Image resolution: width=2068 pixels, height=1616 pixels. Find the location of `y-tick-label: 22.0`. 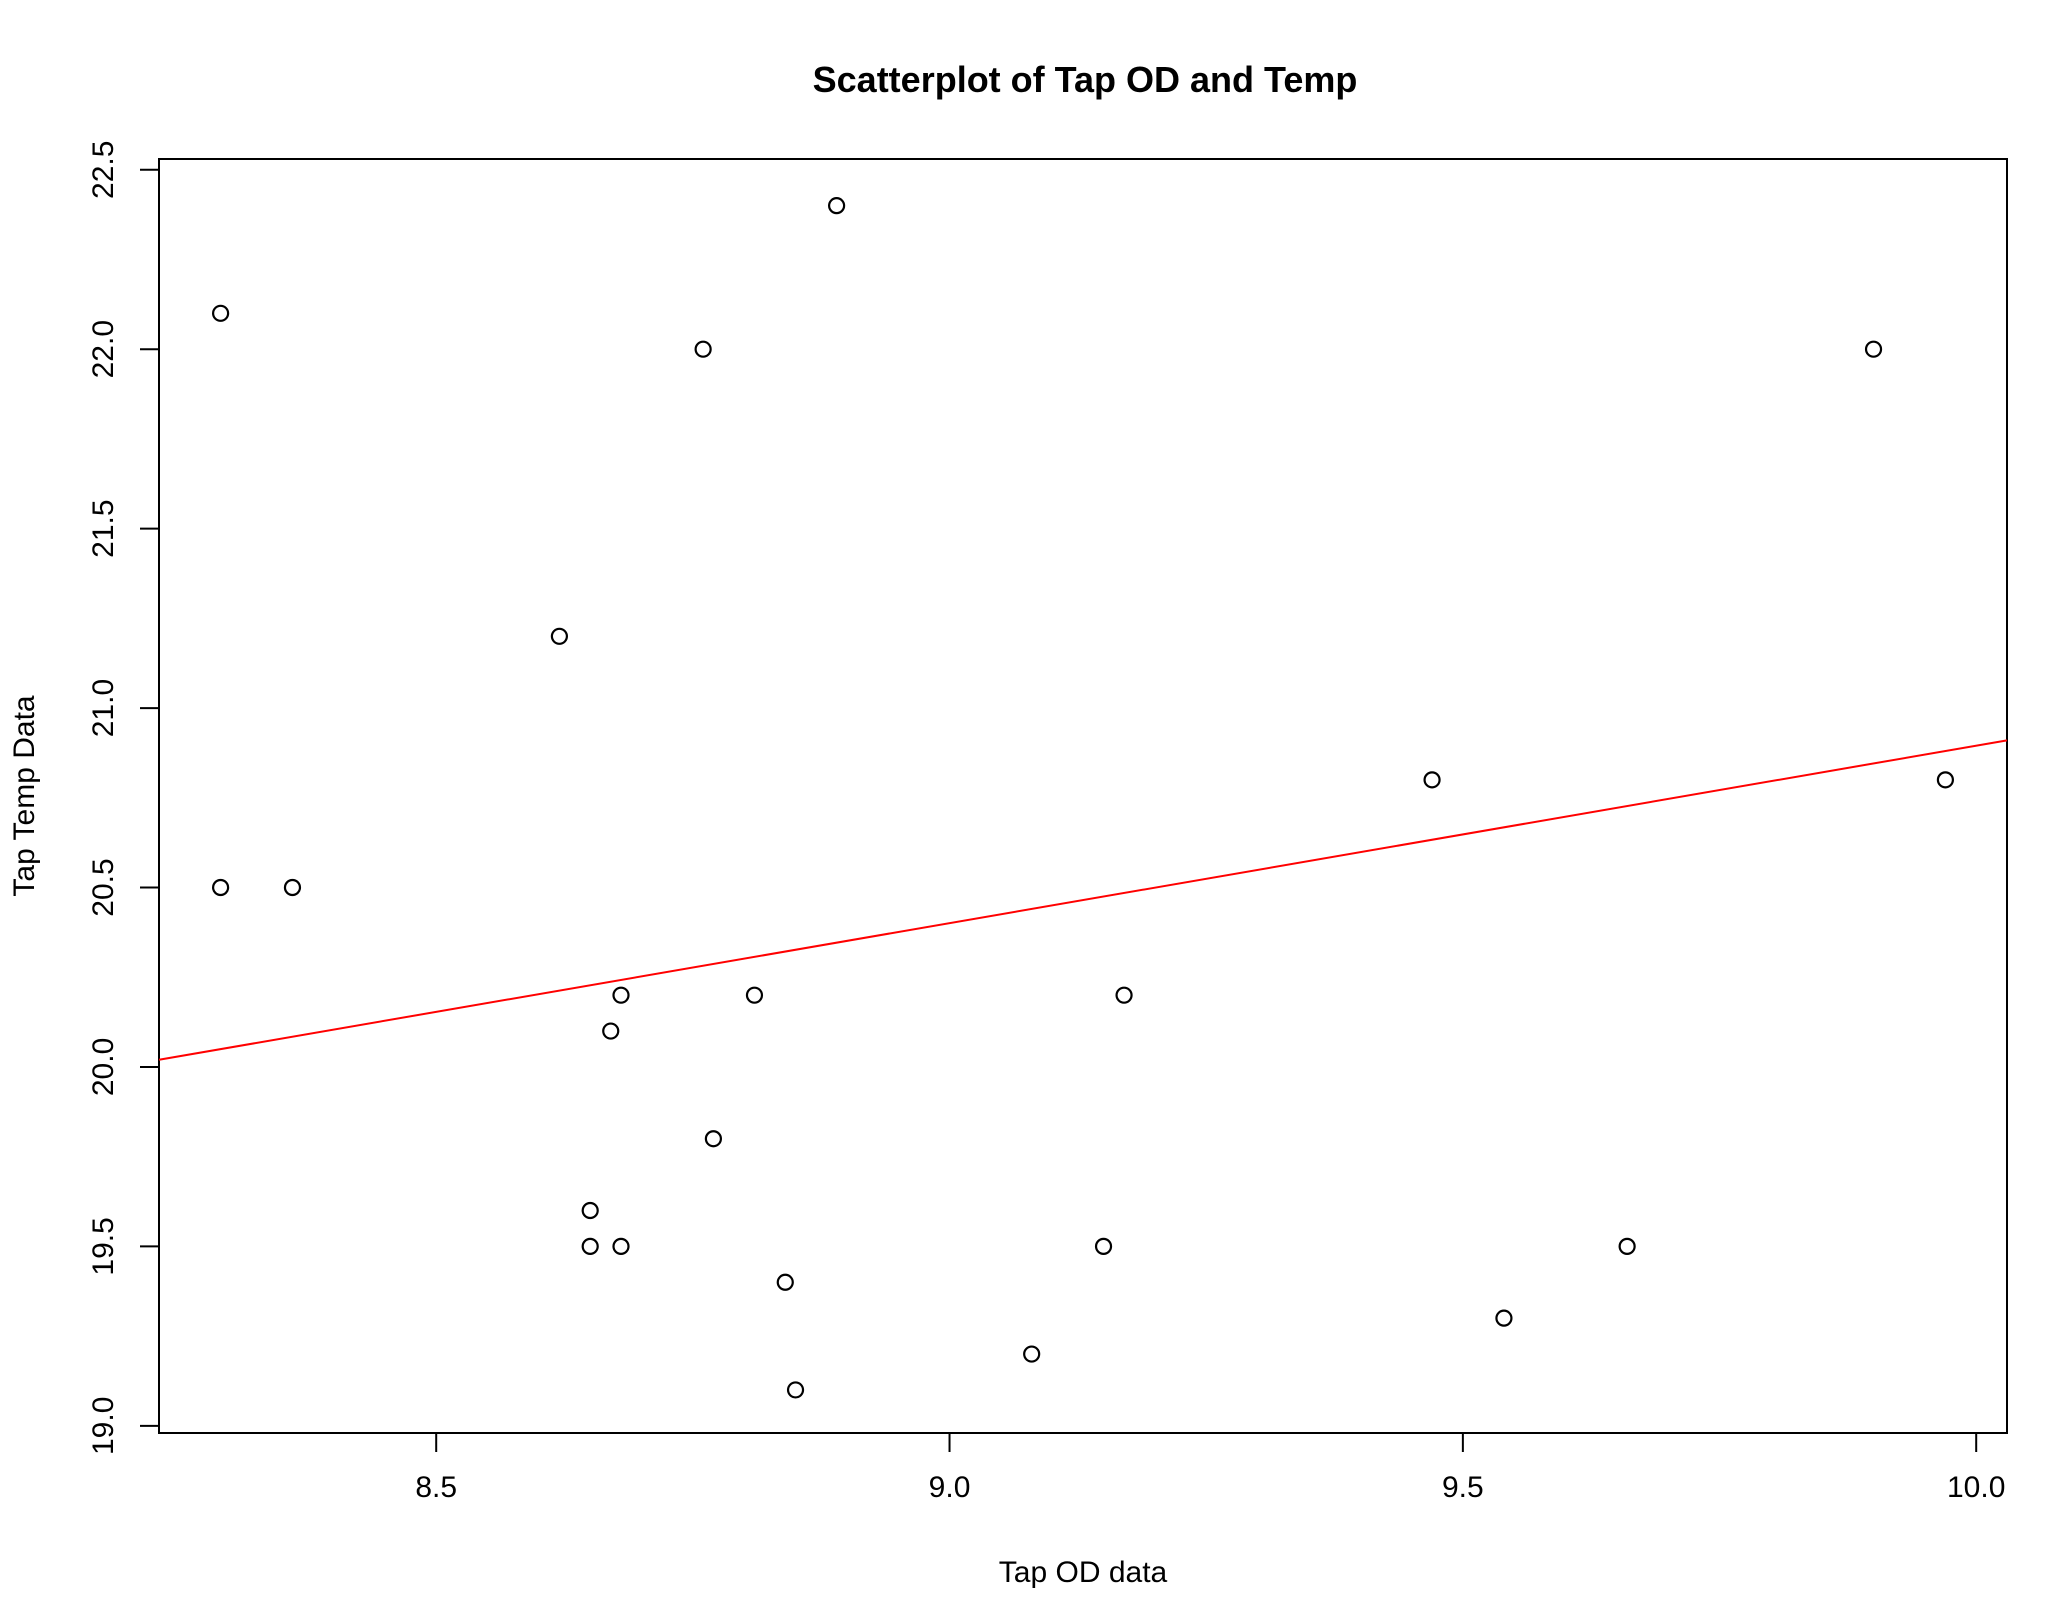

y-tick-label: 22.0 is located at coordinates (103, 349).